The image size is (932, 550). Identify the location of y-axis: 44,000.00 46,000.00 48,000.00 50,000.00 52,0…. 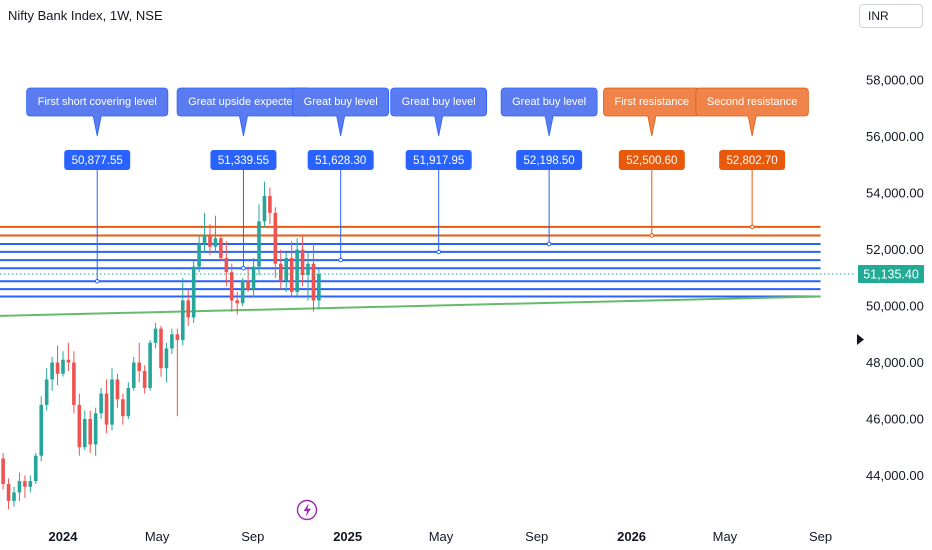
(895, 278).